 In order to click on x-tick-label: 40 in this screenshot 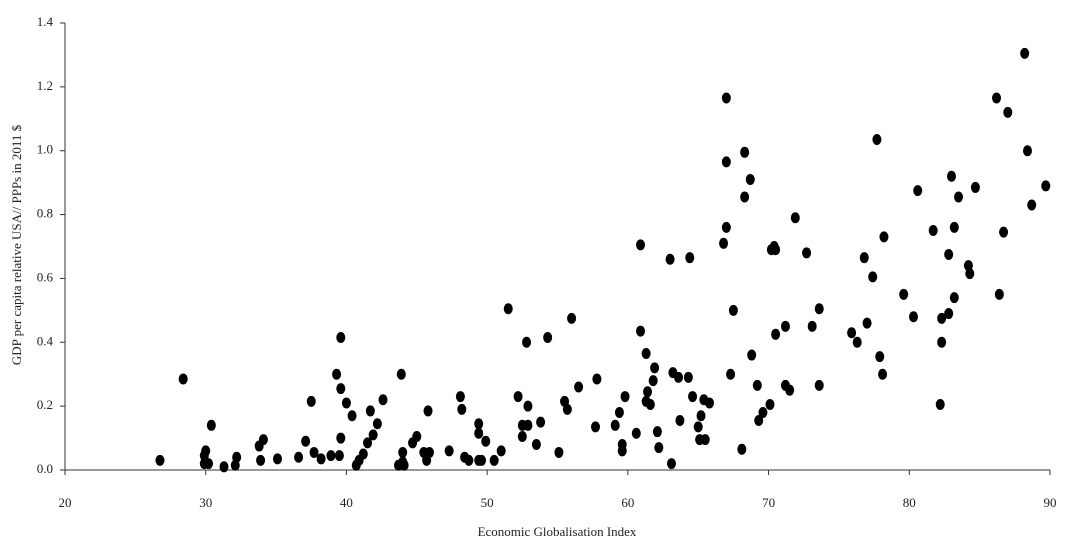, I will do `click(346, 502)`.